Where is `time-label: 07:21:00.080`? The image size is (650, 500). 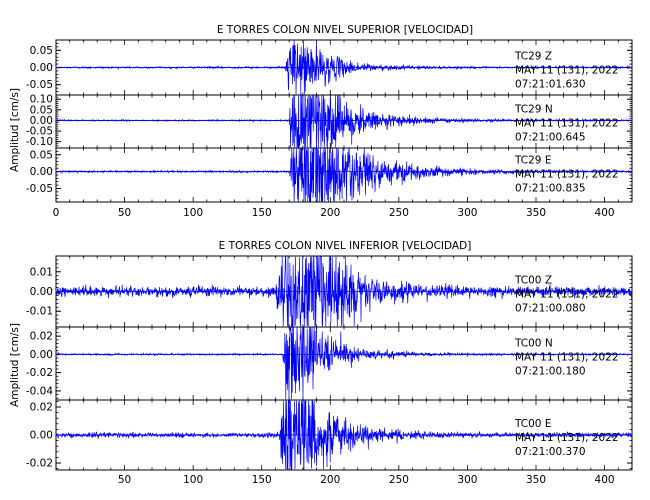 time-label: 07:21:00.080 is located at coordinates (550, 309).